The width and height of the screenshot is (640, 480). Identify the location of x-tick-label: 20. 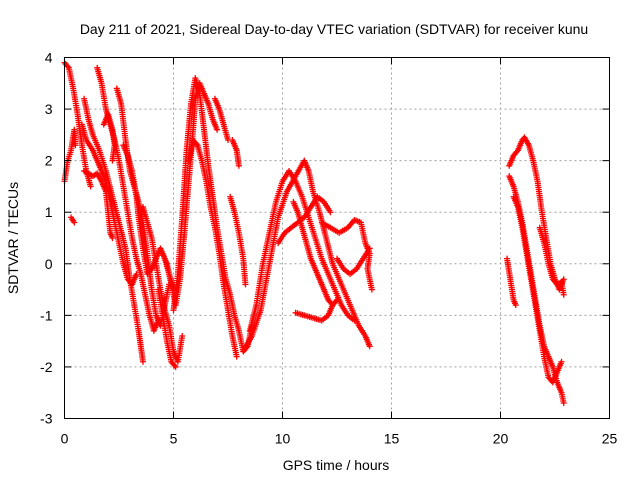
(501, 439).